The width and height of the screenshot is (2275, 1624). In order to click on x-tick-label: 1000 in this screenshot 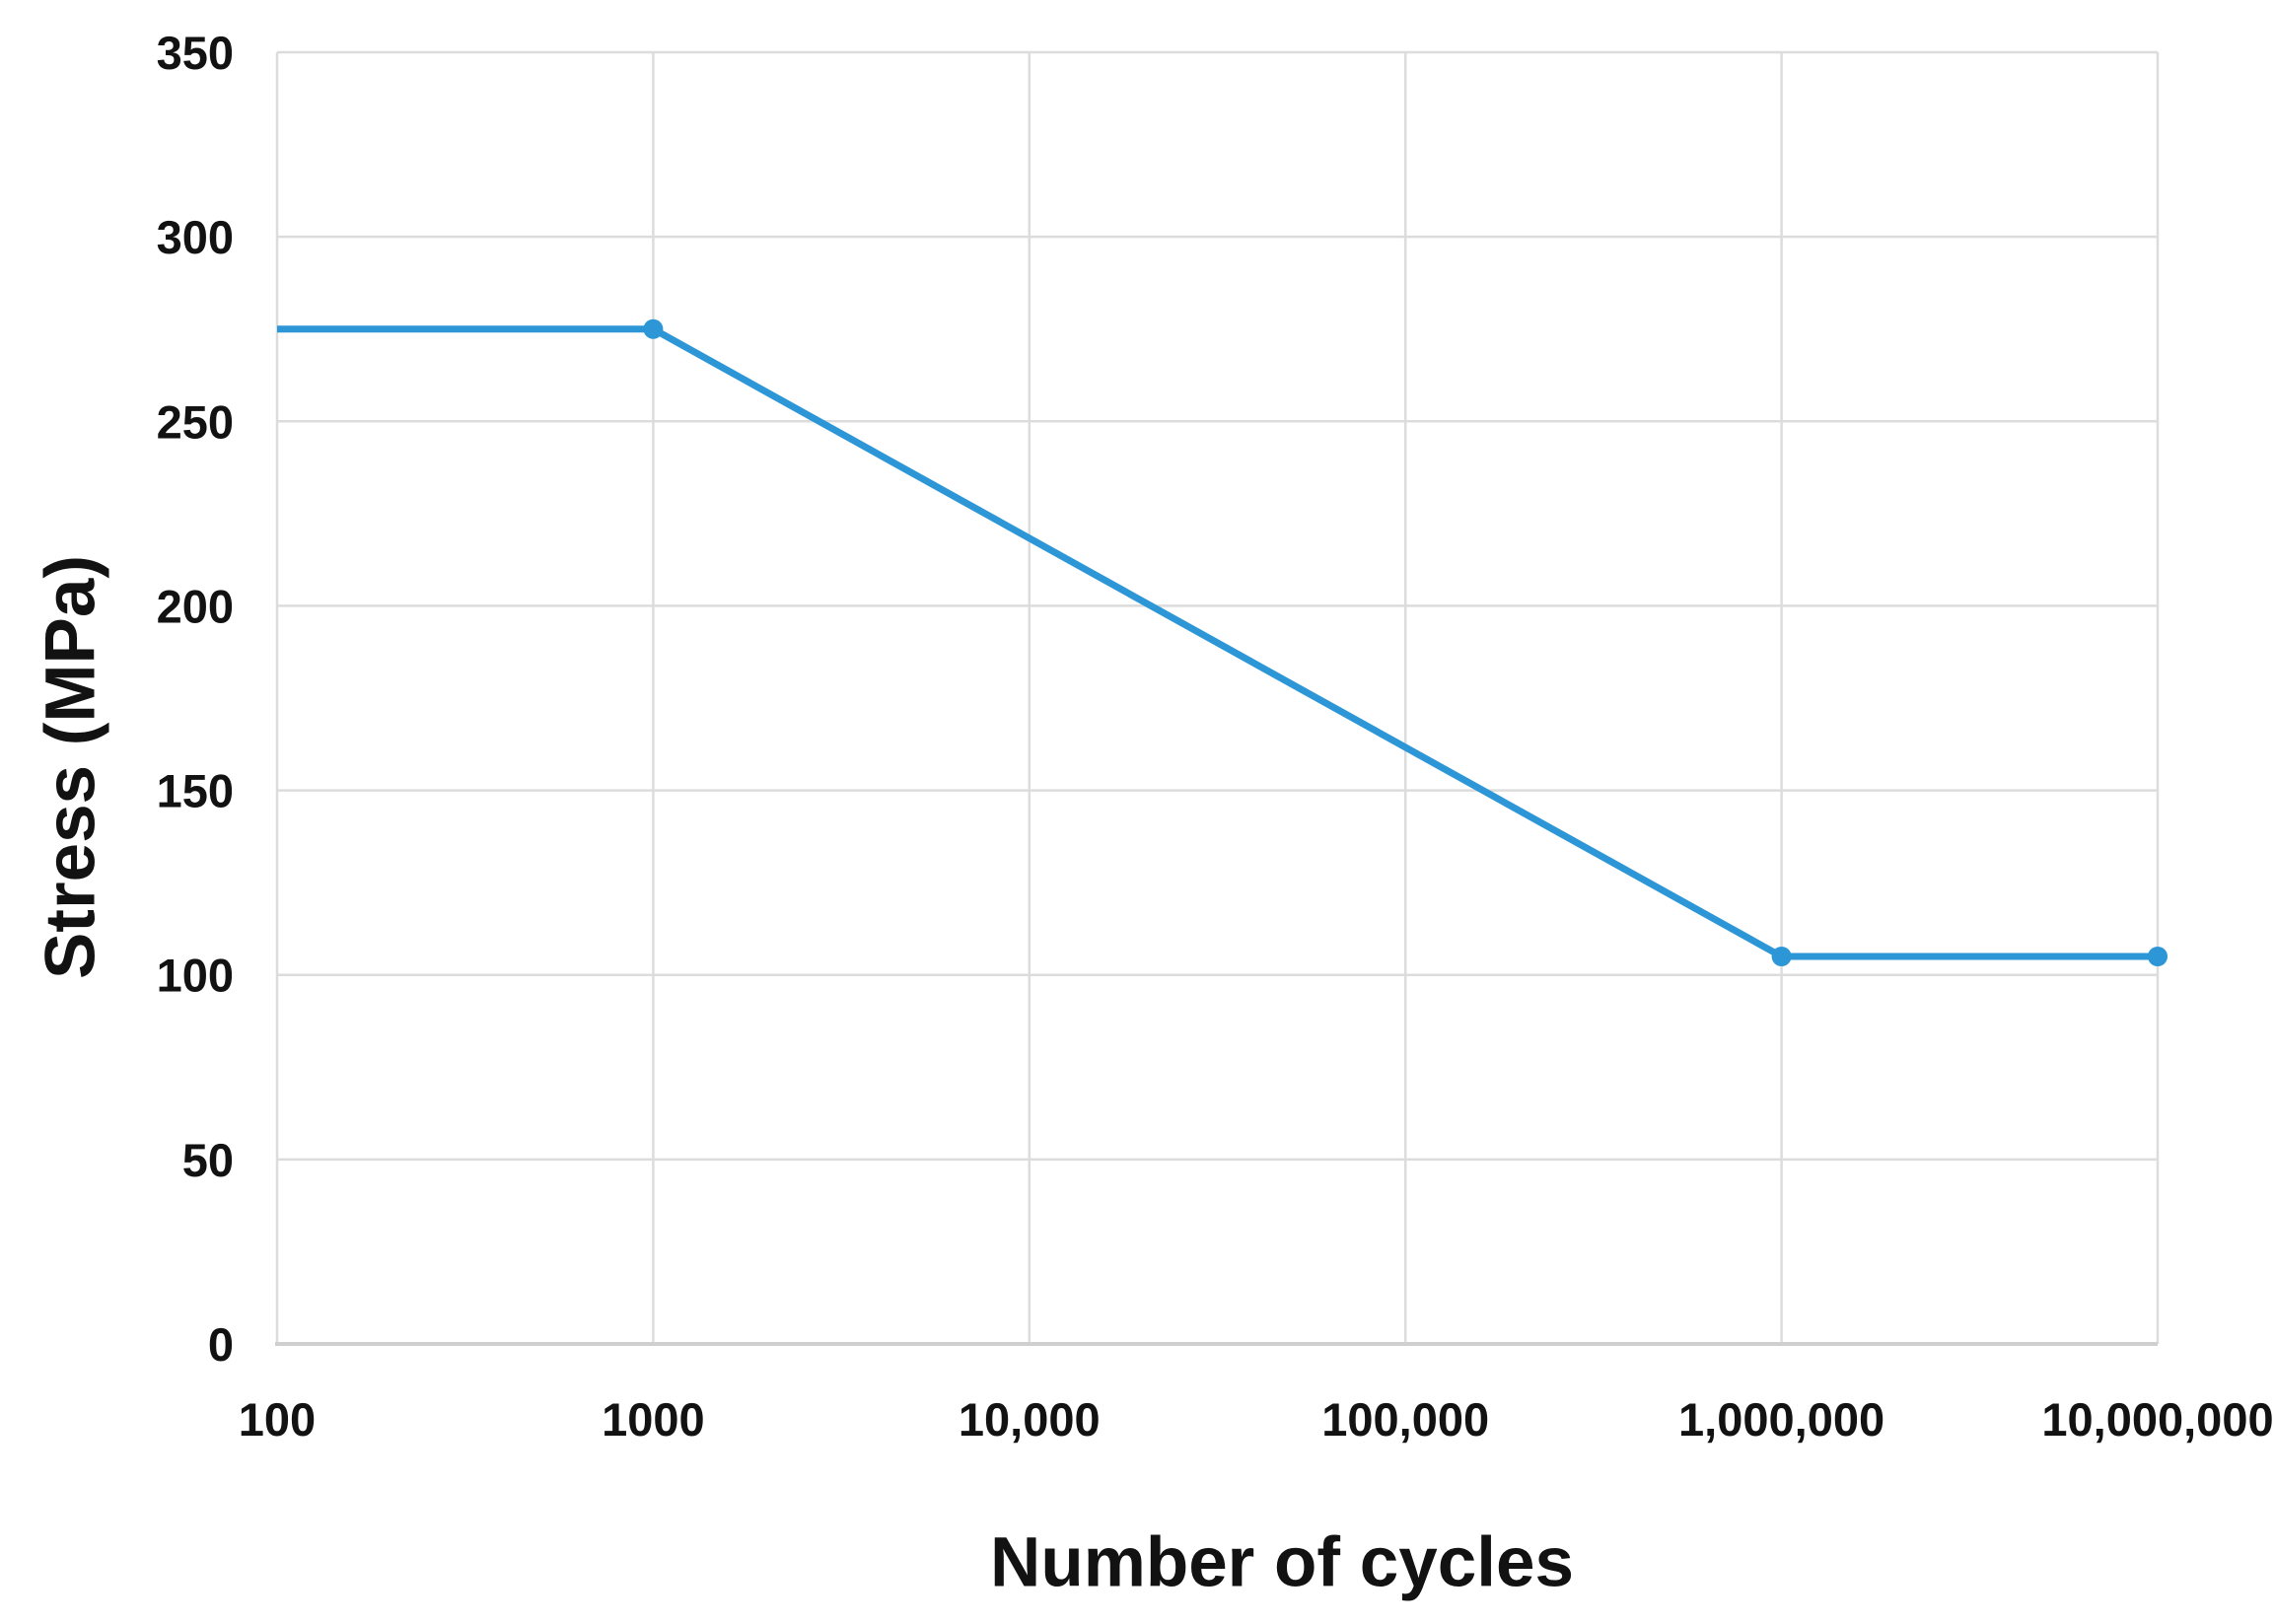, I will do `click(653, 1420)`.